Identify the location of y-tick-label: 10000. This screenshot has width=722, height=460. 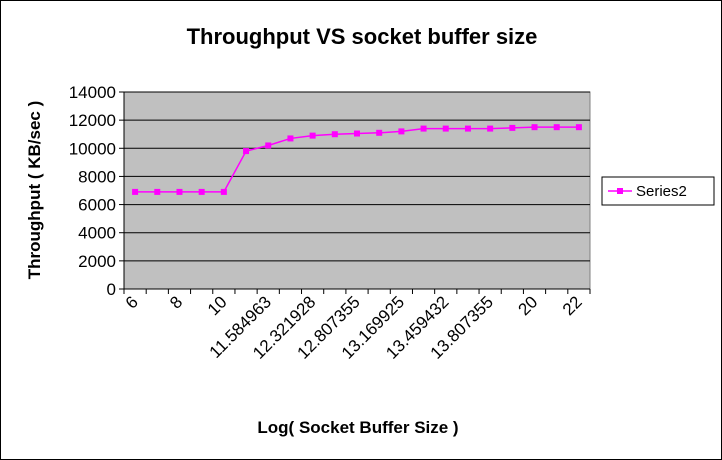
(92, 148).